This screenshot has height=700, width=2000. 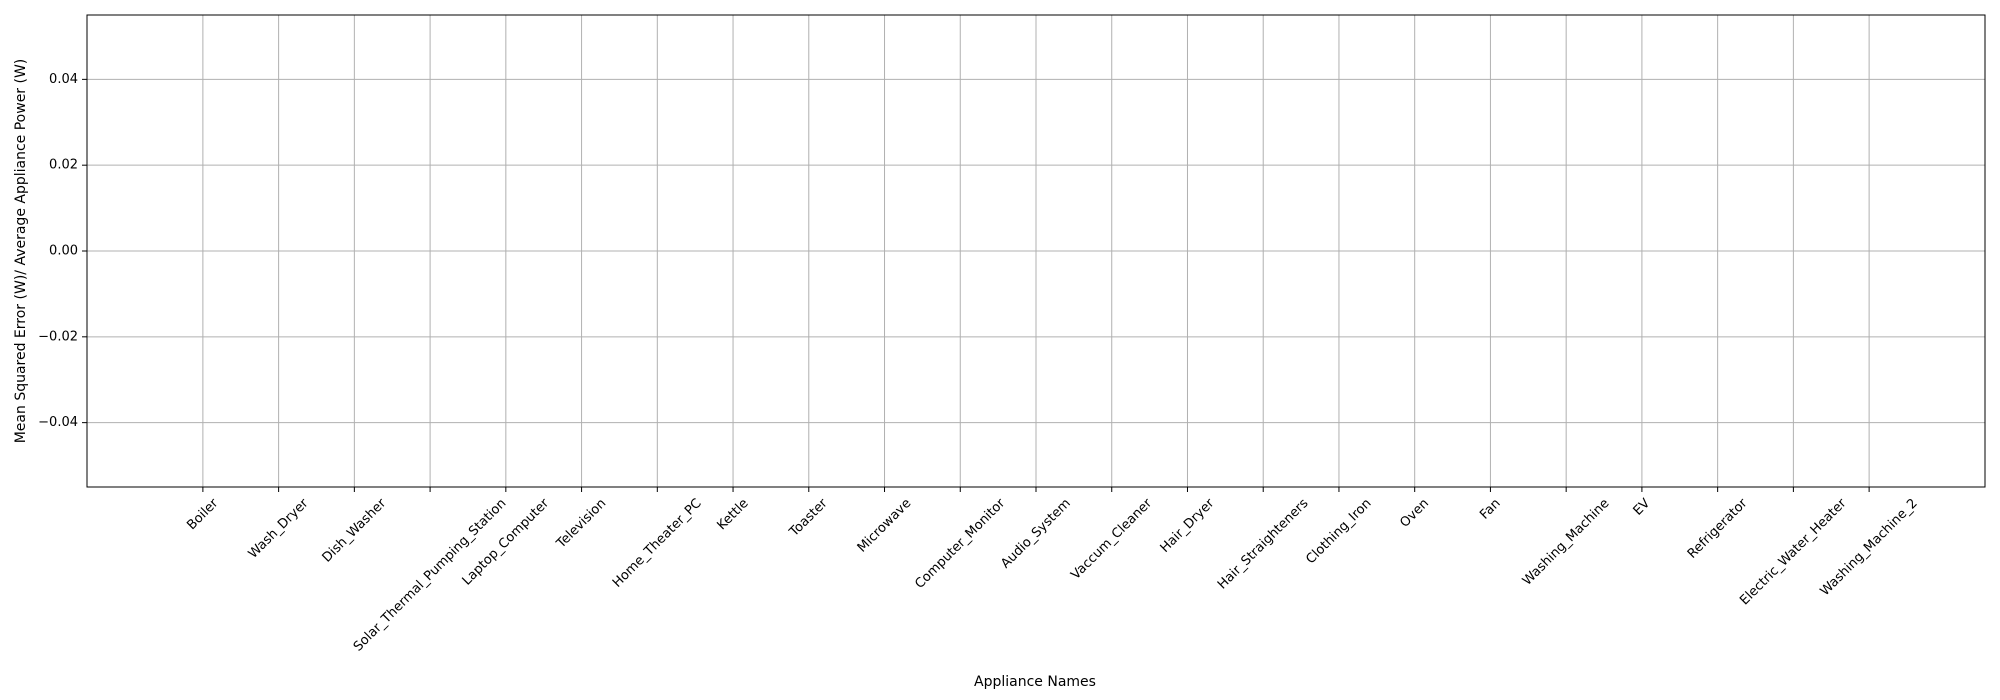 I want to click on x-tick-label: Oven, so click(x=1414, y=513).